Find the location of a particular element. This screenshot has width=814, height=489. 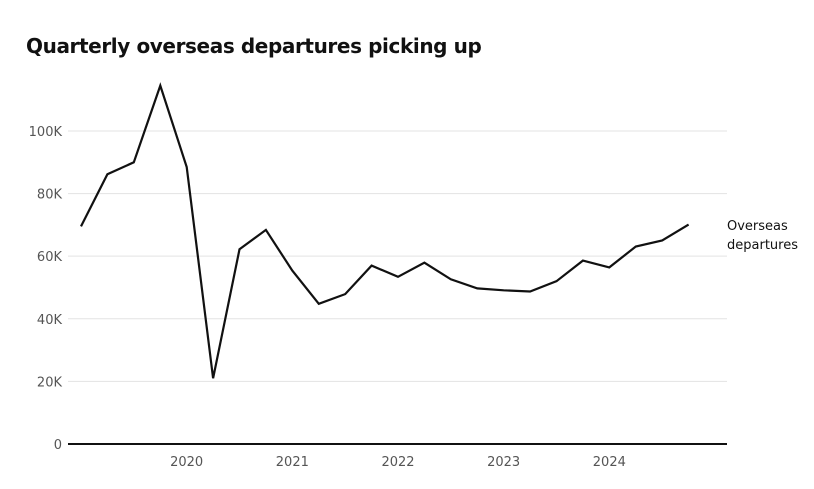

y-axis-tick-labels: 0 20K 40K 60K 80K 100K is located at coordinates (46, 289).